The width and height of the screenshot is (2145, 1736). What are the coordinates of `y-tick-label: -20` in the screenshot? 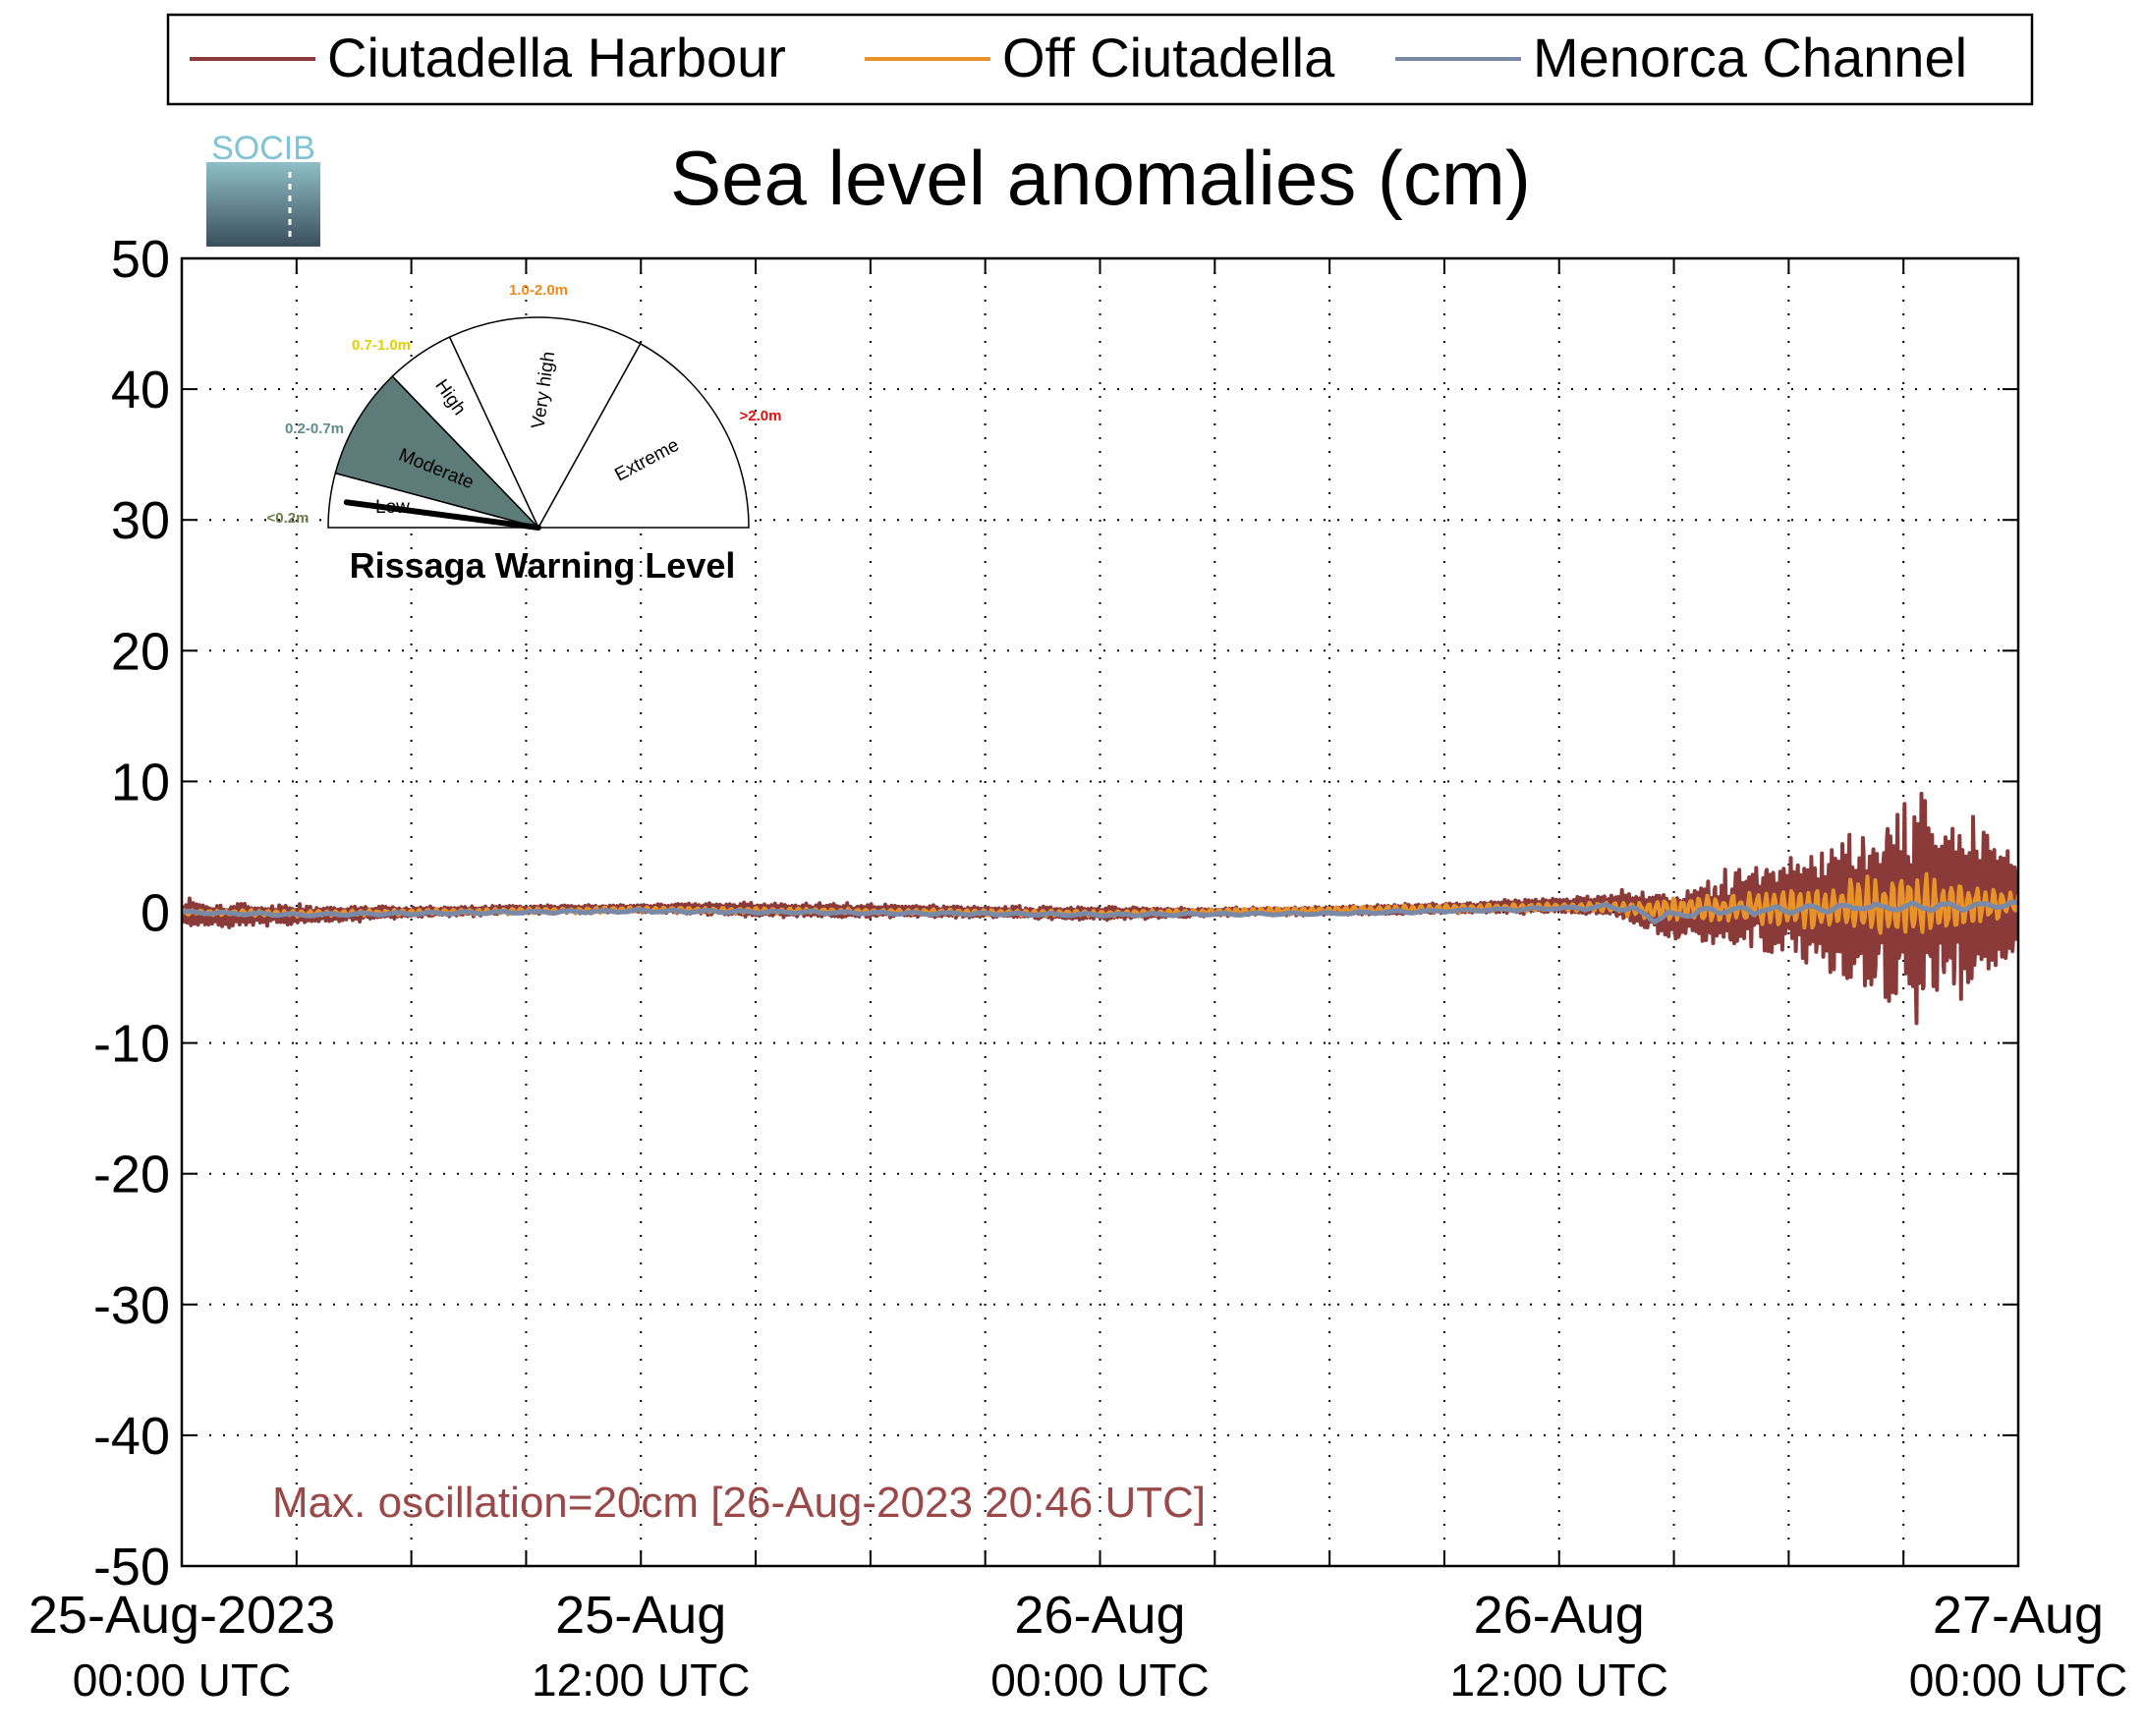 It's located at (131, 1175).